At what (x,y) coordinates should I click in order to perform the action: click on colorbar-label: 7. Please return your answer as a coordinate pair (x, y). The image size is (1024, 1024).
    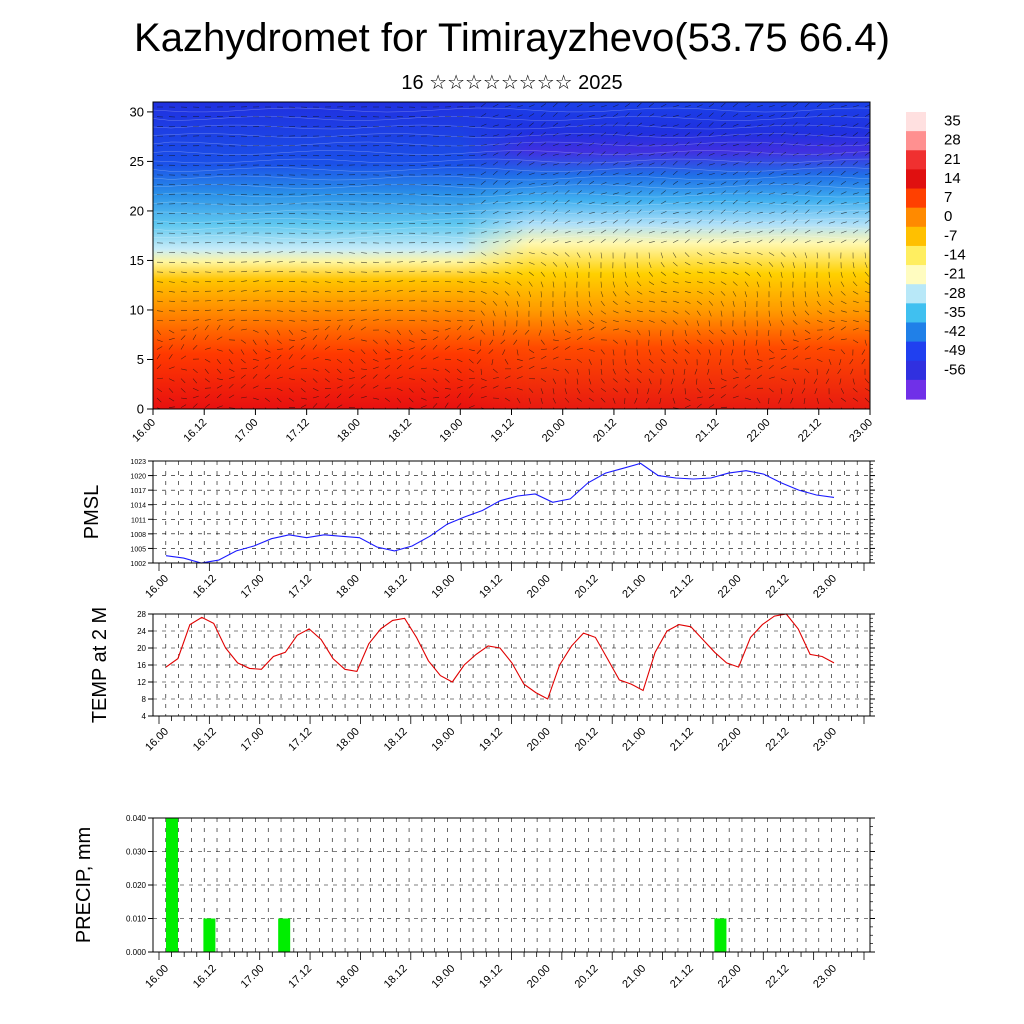
    Looking at the image, I should click on (948, 197).